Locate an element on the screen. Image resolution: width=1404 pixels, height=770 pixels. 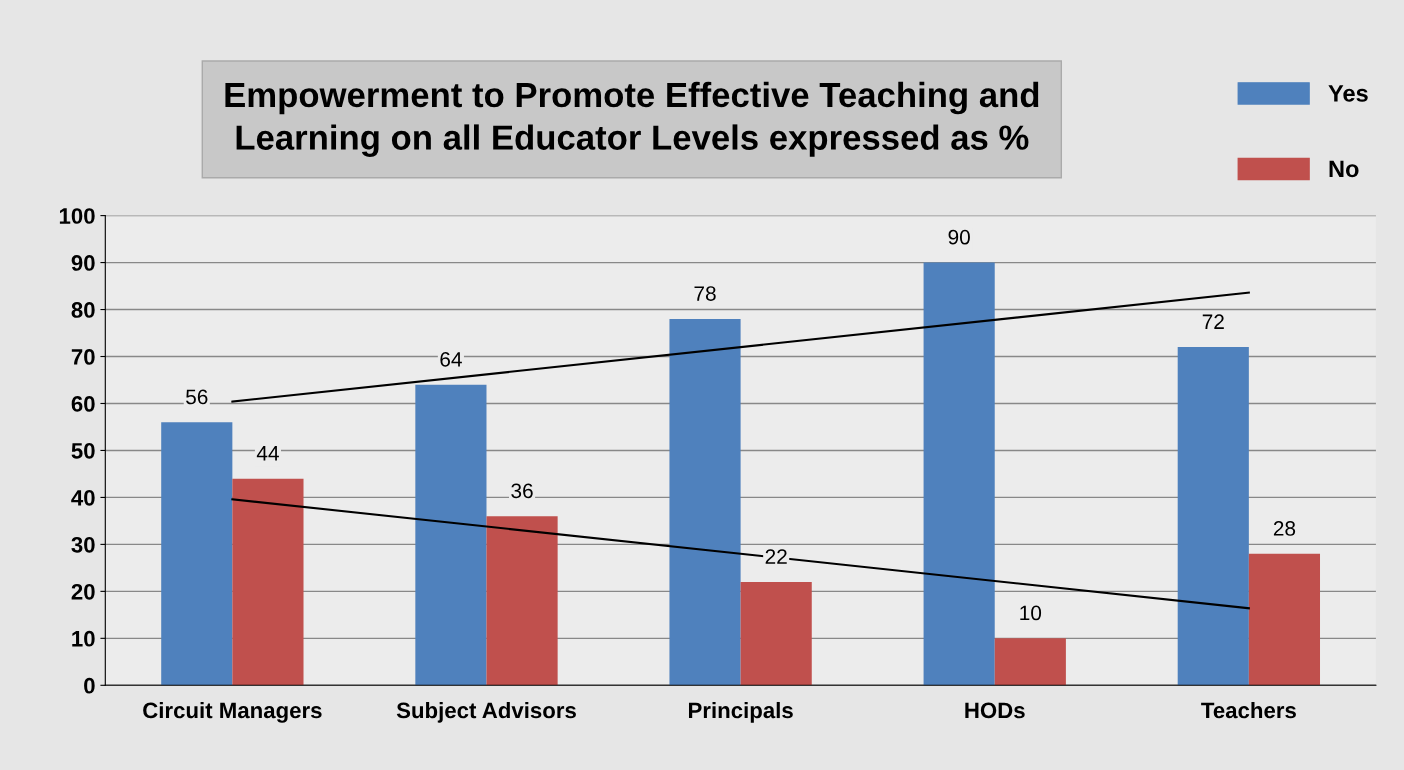
y-tick-label: 20 is located at coordinates (83, 591).